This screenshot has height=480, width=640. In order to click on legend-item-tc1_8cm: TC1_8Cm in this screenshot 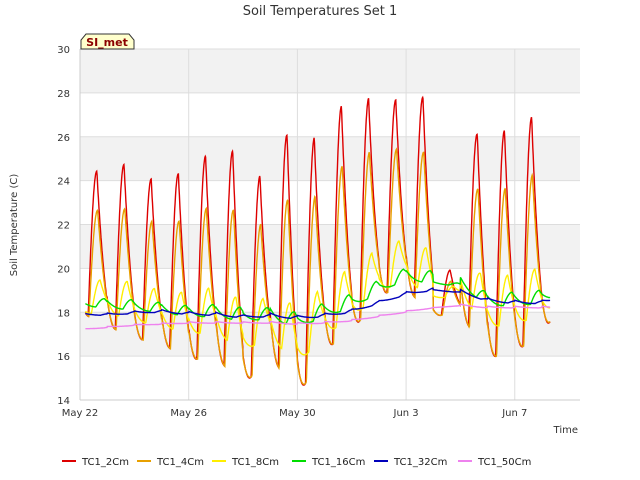, I will do `click(245, 462)`.